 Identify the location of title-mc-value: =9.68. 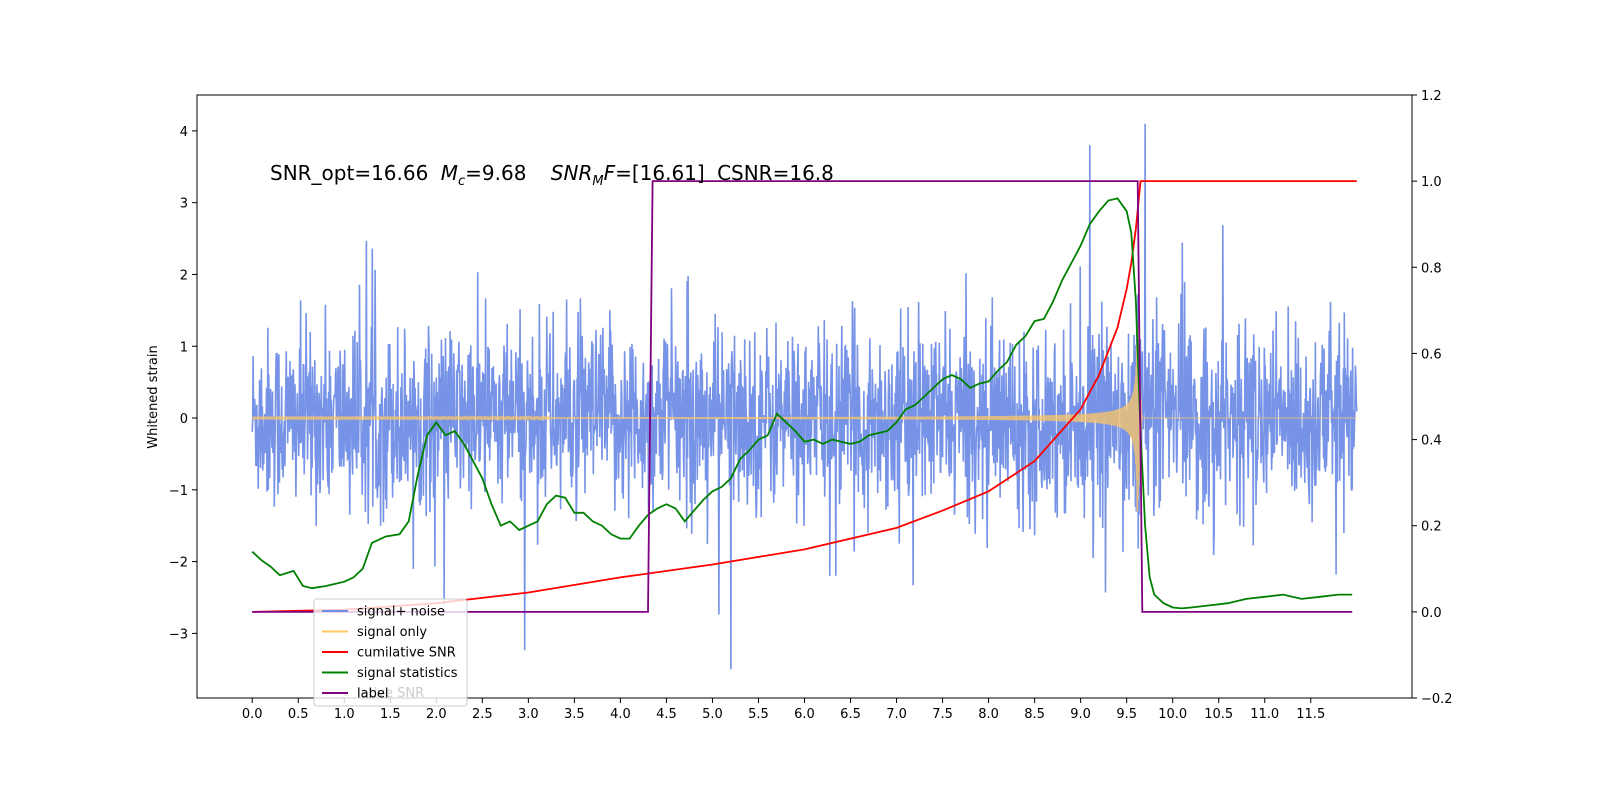
(495, 173).